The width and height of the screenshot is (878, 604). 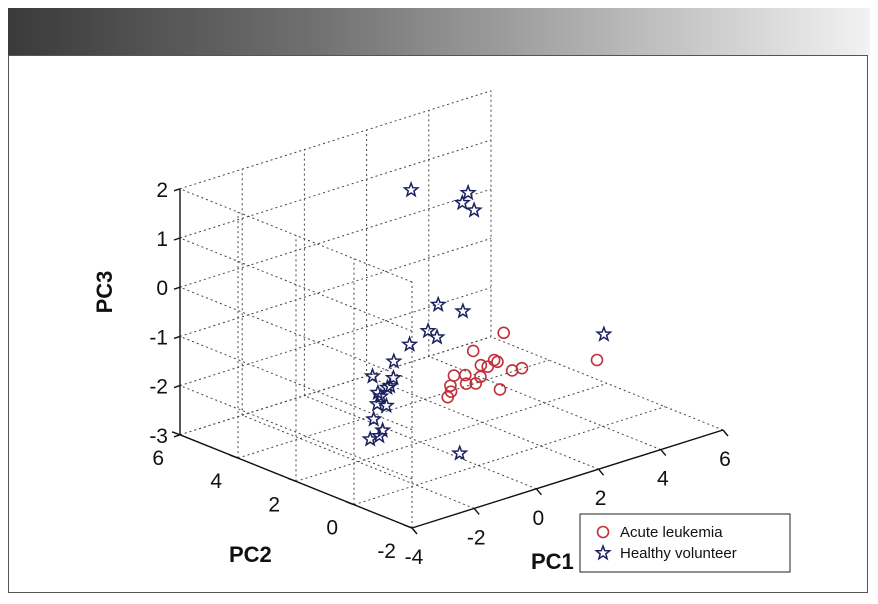 What do you see at coordinates (539, 518) in the screenshot?
I see `x-tick-label: 0` at bounding box center [539, 518].